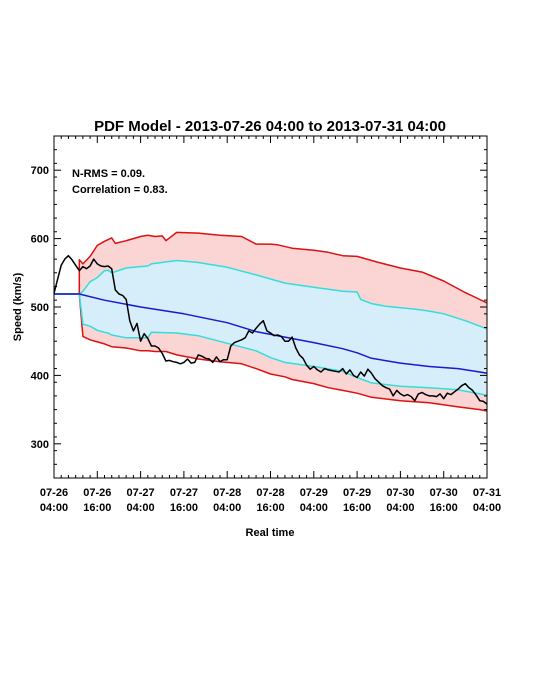  Describe the element at coordinates (40, 445) in the screenshot. I see `y-tick-label: 300` at that location.